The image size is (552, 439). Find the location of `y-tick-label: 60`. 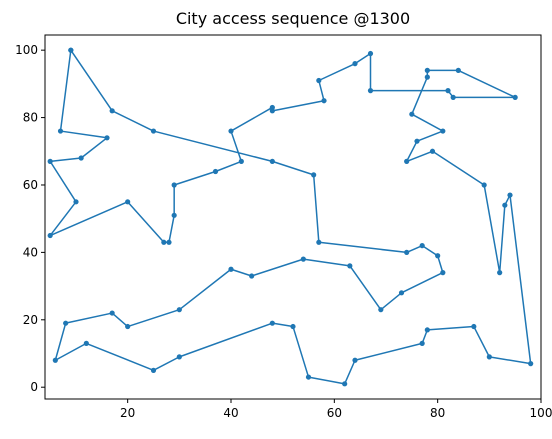

y-tick-label: 60 is located at coordinates (30, 185).